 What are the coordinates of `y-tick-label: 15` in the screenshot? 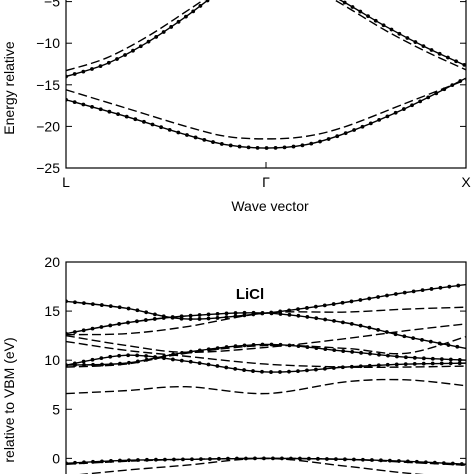 It's located at (52, 311).